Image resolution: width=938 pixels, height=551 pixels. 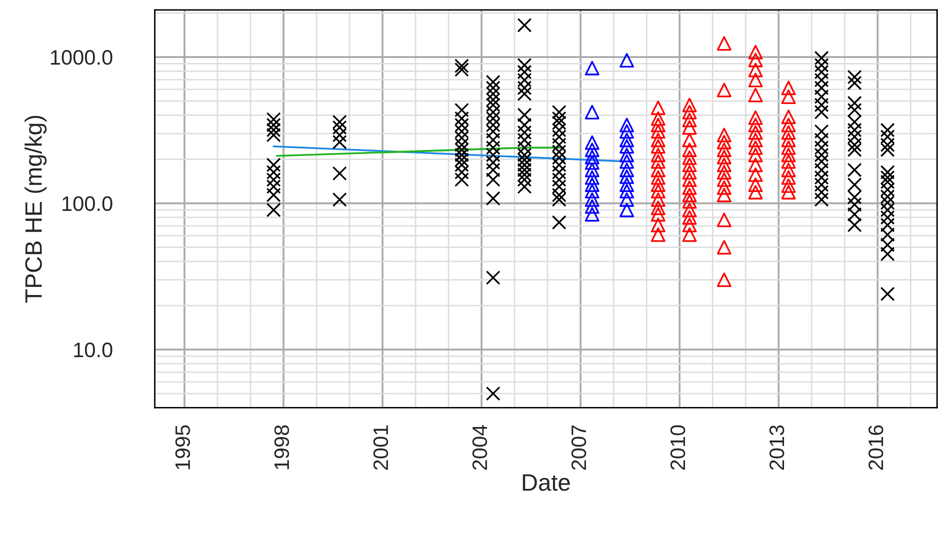 I want to click on x-tick-label: 2004, so click(x=480, y=447).